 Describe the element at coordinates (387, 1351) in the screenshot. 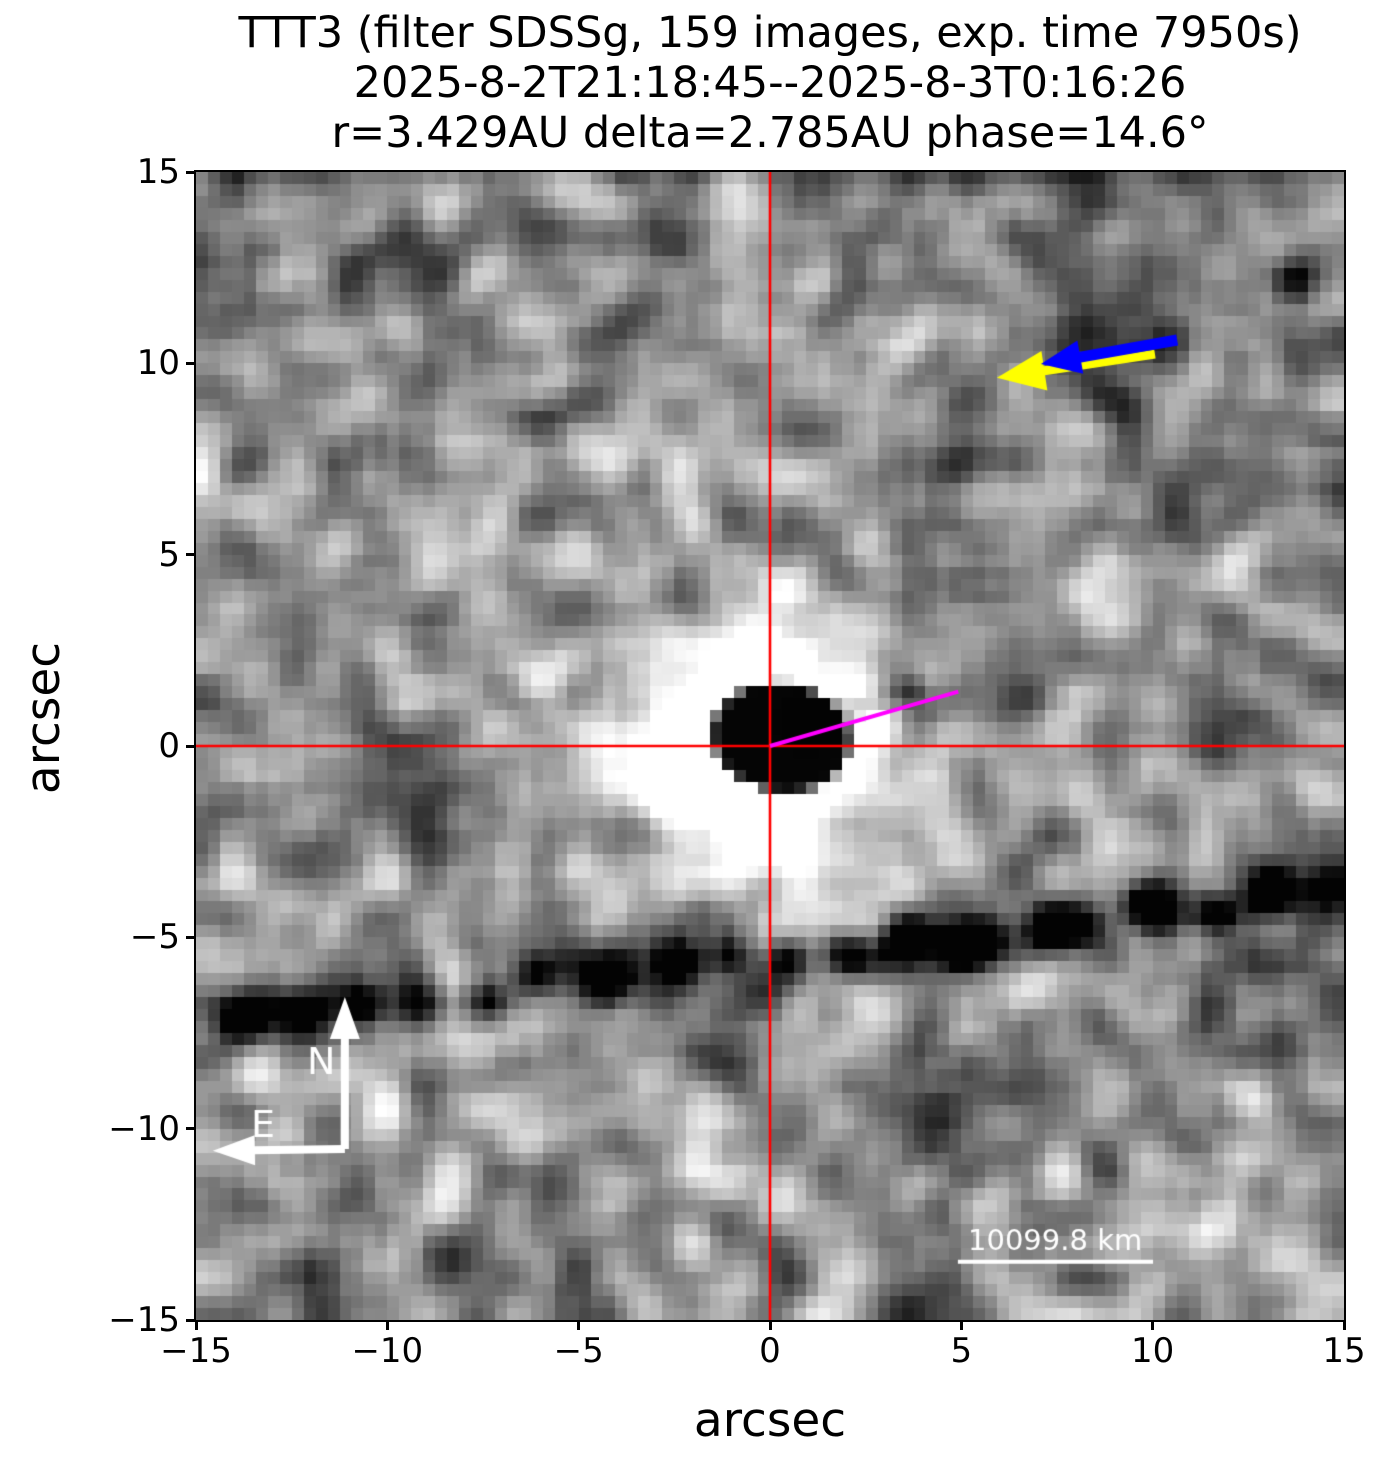

I see `x-tick-label: −10` at that location.